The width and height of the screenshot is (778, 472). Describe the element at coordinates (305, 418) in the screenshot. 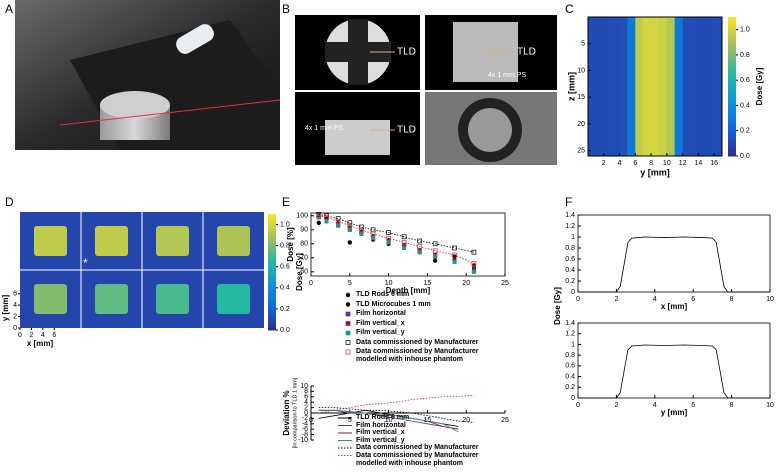

I see `y-tick-label: -2` at that location.